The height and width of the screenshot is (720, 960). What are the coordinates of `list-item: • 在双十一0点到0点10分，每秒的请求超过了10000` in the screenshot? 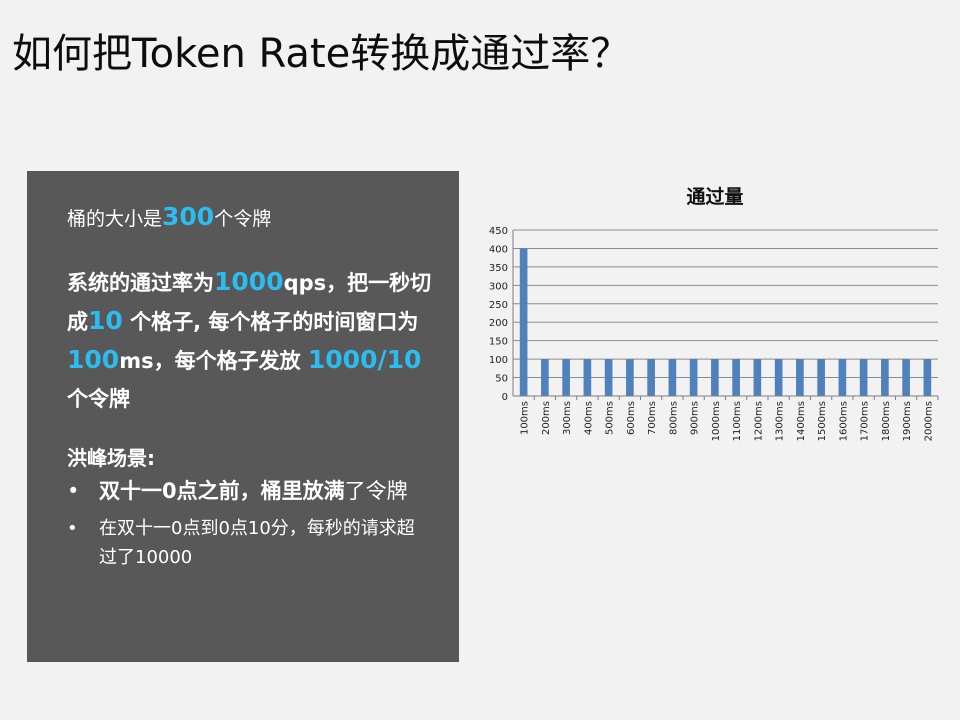 It's located at (247, 543).